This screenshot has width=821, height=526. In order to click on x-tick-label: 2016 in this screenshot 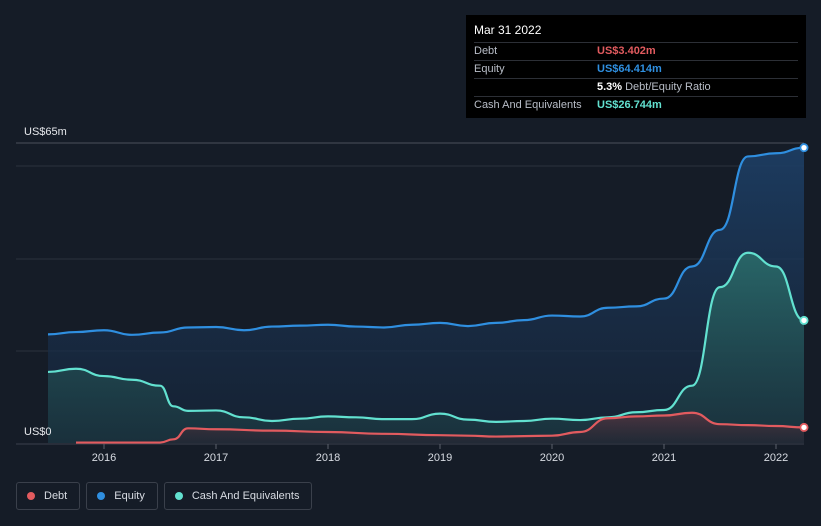, I will do `click(104, 458)`.